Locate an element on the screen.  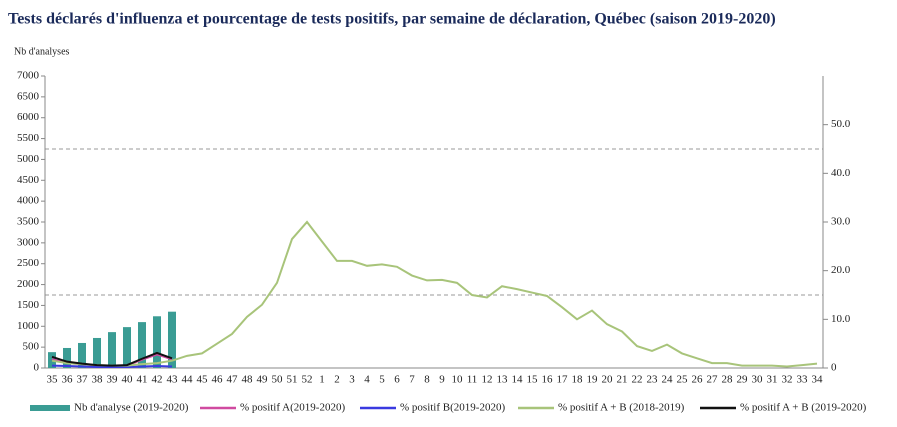
y-tick-label: 1000 is located at coordinates (28, 326).